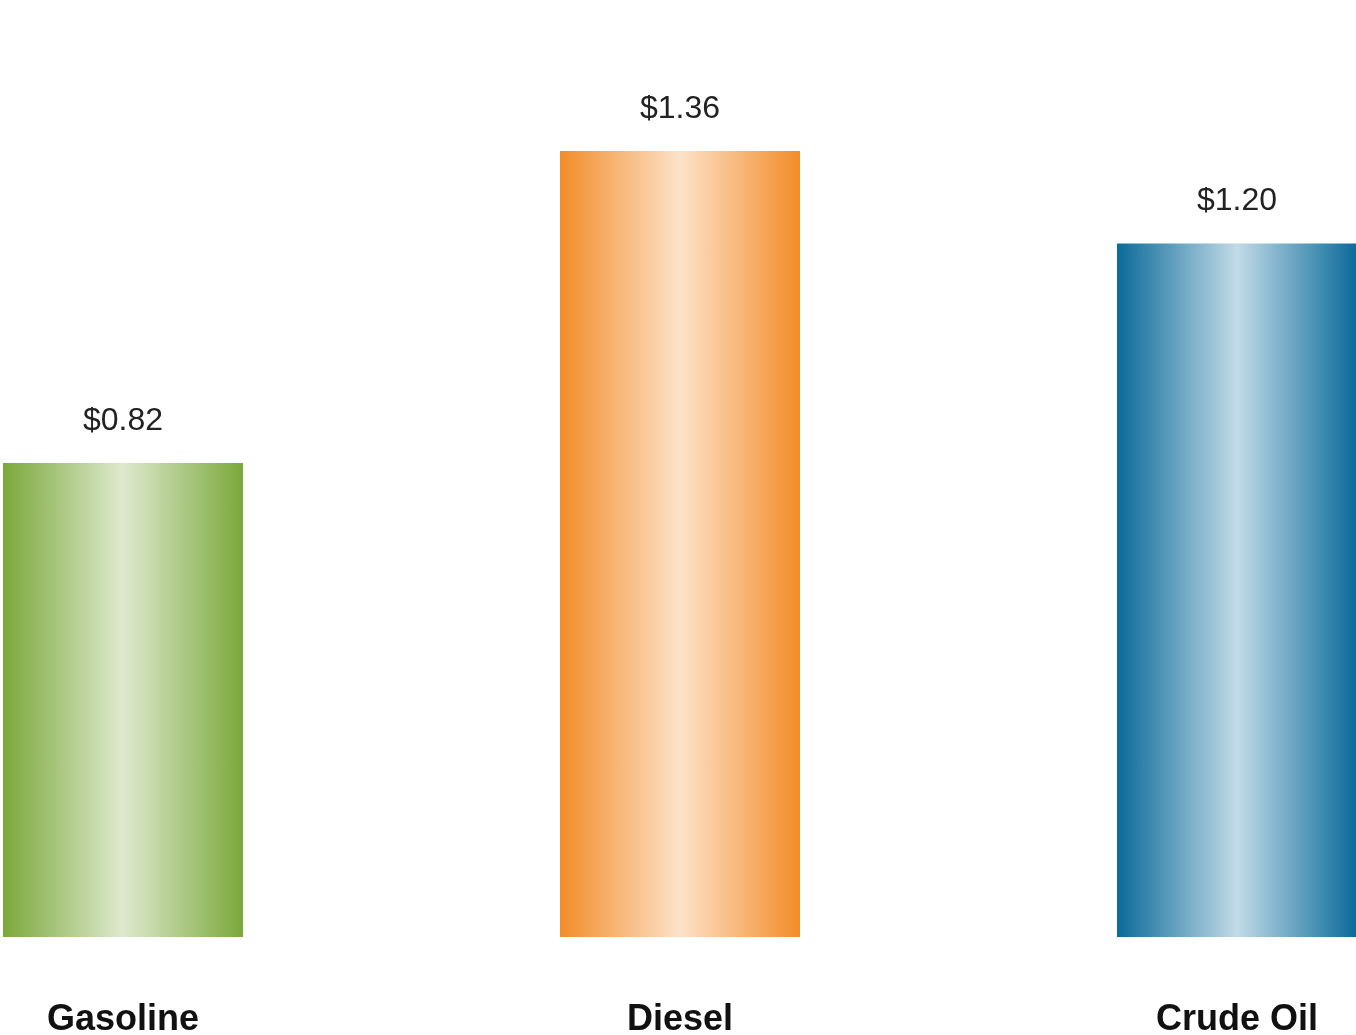 This screenshot has height=1035, width=1356. What do you see at coordinates (123, 1015) in the screenshot?
I see `x-tick-label: Gasoline` at bounding box center [123, 1015].